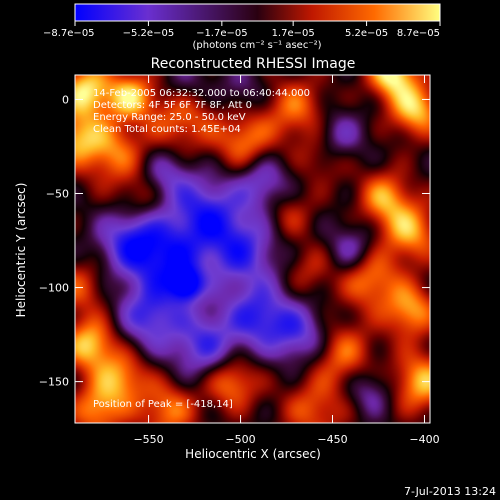 The height and width of the screenshot is (500, 500). Describe the element at coordinates (253, 64) in the screenshot. I see `chart-title: Reconstructed RHESSI Image` at that location.